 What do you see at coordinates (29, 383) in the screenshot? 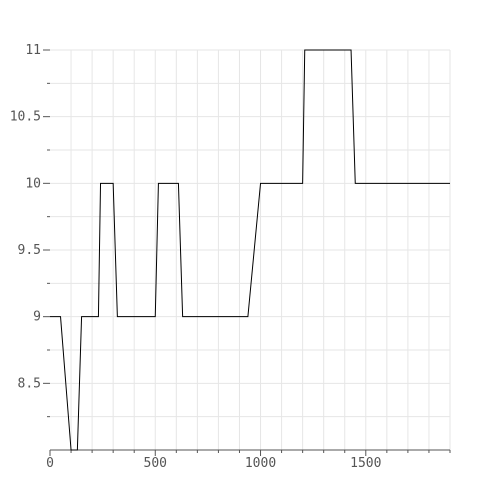
I see `y-tick-label: 8.5` at bounding box center [29, 383].